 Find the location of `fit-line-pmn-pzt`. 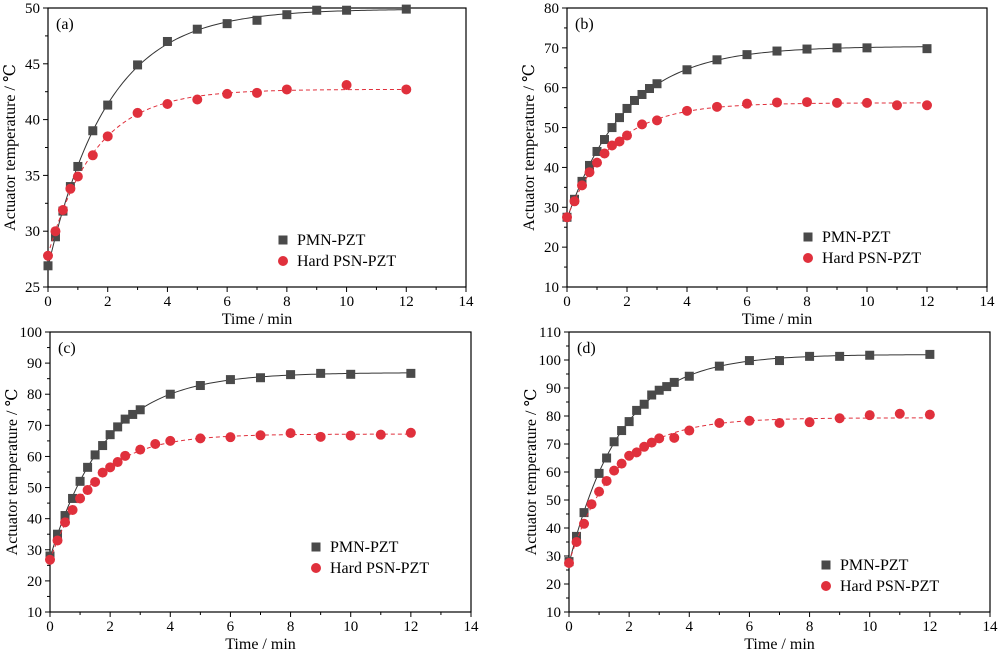

fit-line-pmn-pzt is located at coordinates (227, 138).